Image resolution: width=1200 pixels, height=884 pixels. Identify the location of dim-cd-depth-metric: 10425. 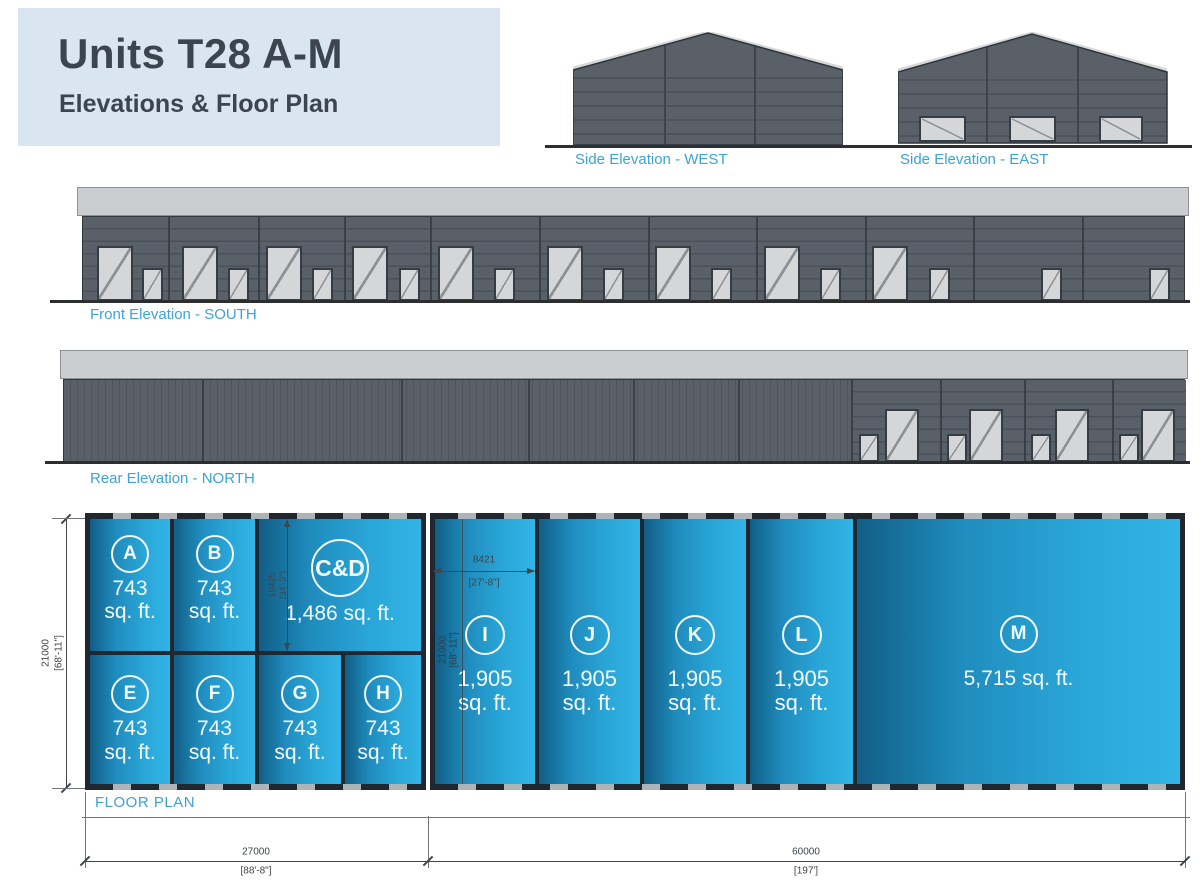
(272, 585).